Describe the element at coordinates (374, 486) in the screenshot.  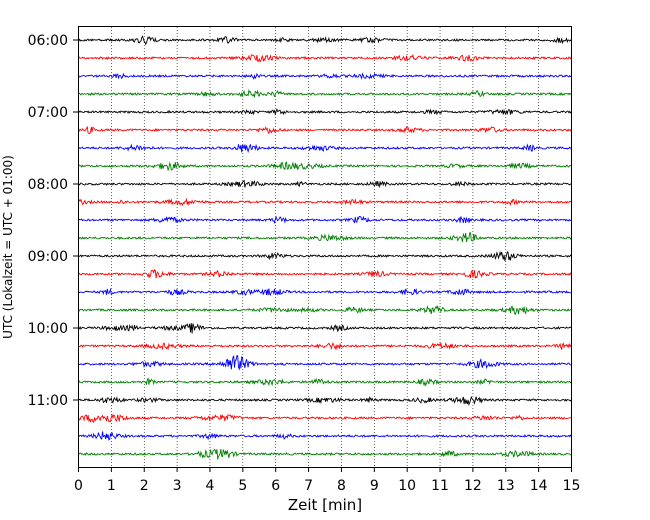
I see `x-tick-label: 9` at that location.